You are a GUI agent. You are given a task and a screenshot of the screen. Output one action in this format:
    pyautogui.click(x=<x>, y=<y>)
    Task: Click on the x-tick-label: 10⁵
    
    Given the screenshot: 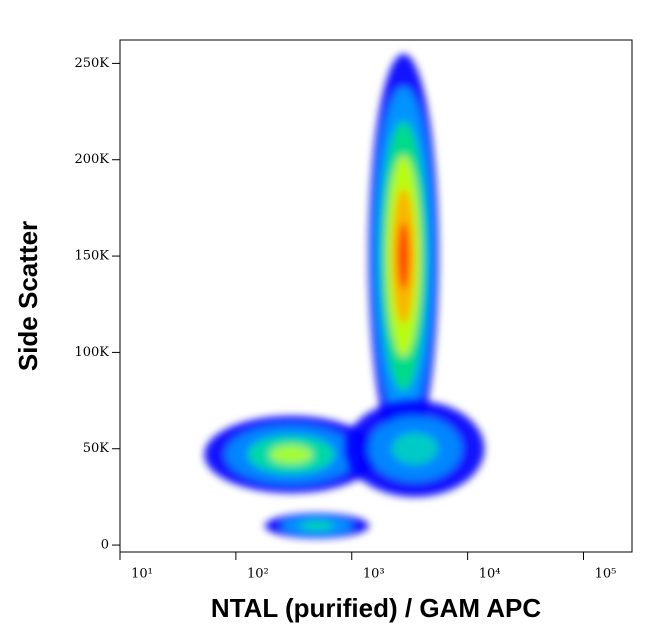 What is the action you would take?
    pyautogui.click(x=606, y=574)
    